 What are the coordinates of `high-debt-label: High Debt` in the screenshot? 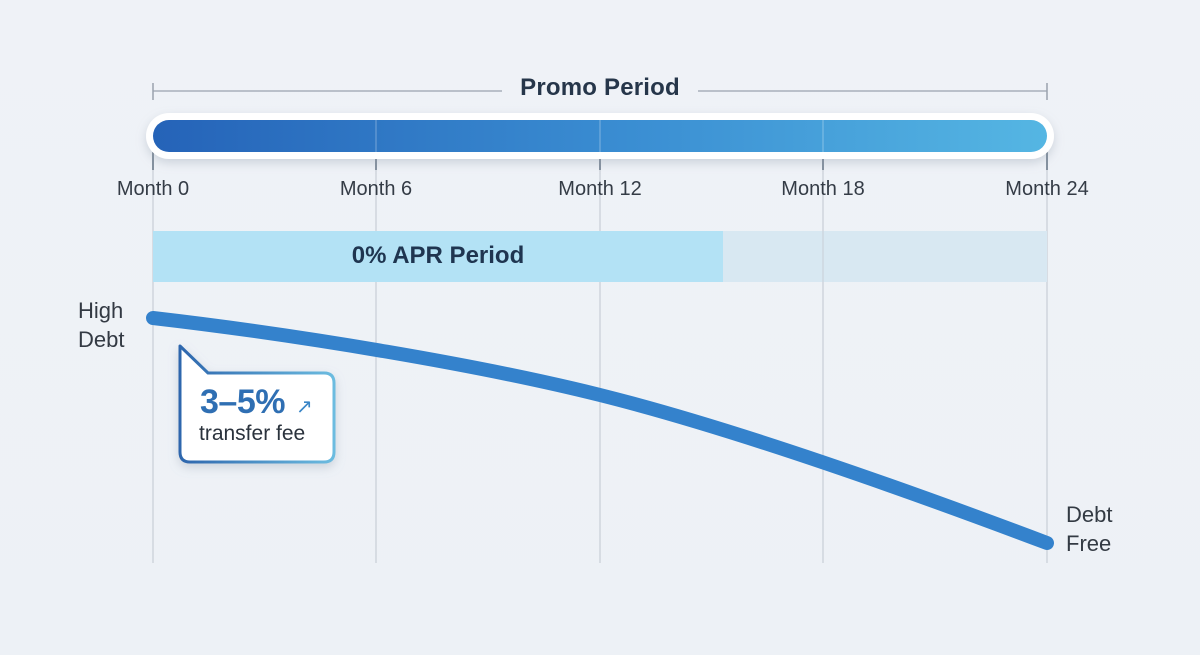 It's located at (101, 325).